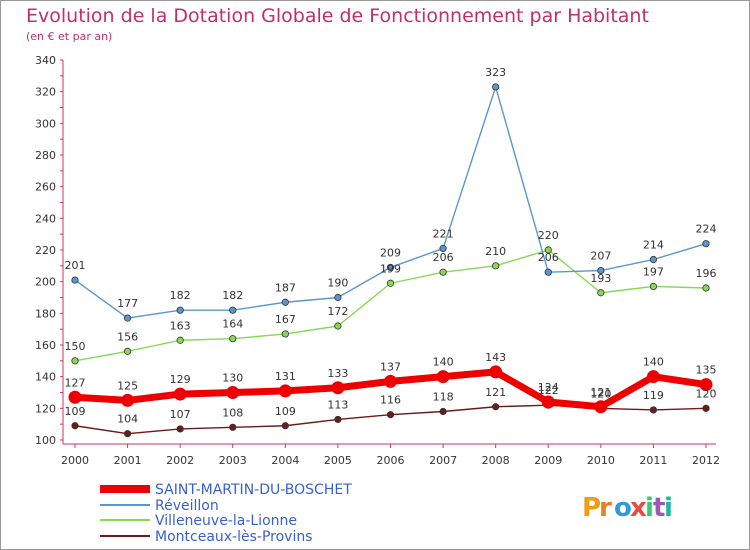 This screenshot has width=750, height=550. What do you see at coordinates (234, 537) in the screenshot?
I see `legend-label: Montceaux-lès-Provins` at bounding box center [234, 537].